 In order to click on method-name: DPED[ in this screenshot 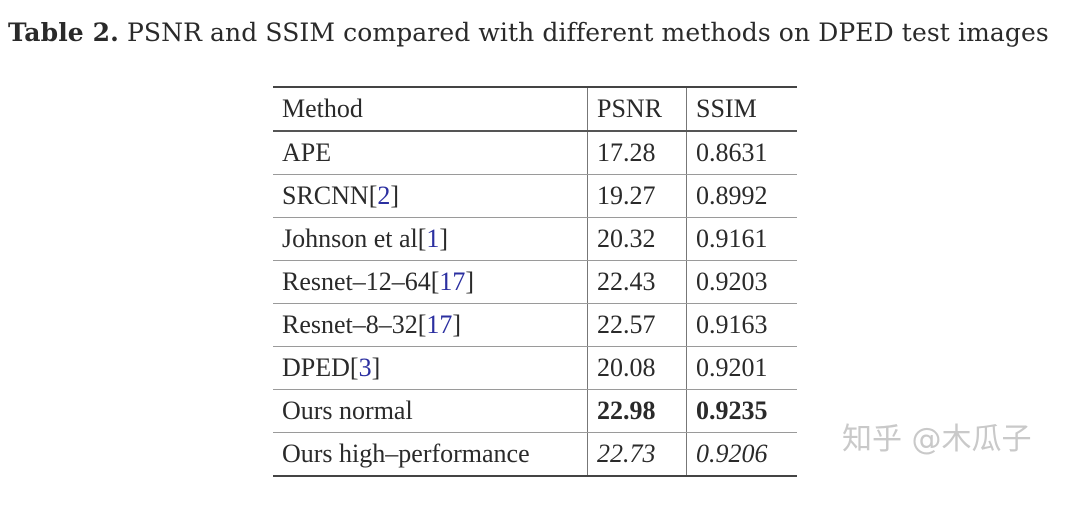, I will do `click(320, 367)`.